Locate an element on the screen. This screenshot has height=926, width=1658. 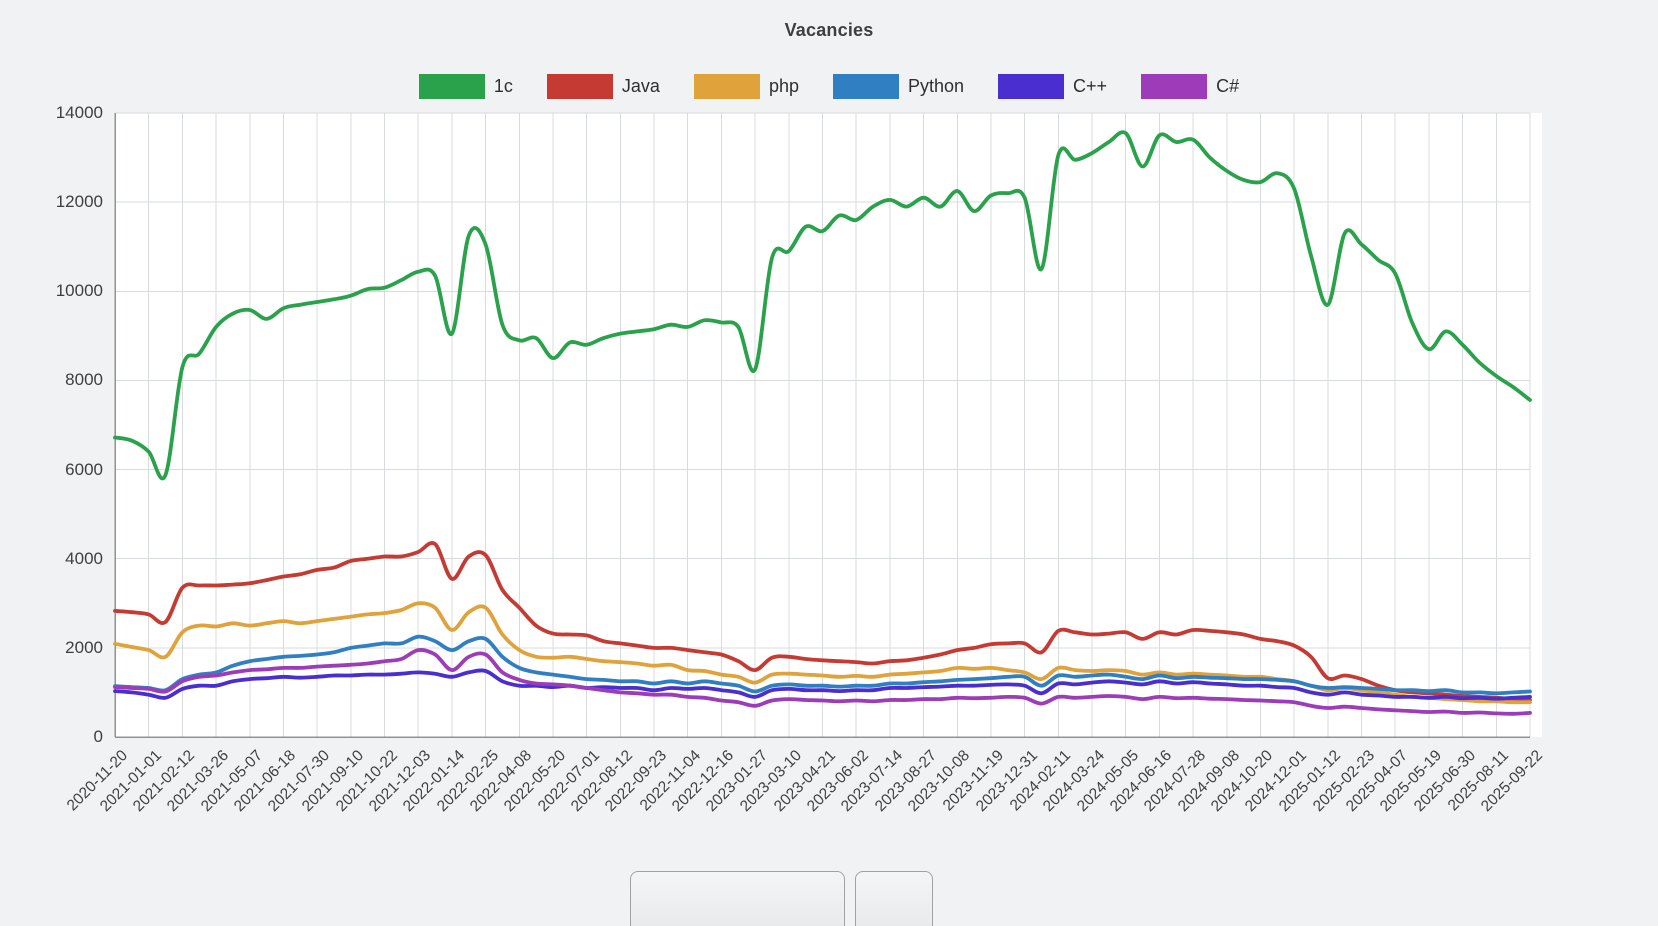
y-axis-tick-label: 10000 is located at coordinates (79, 291).